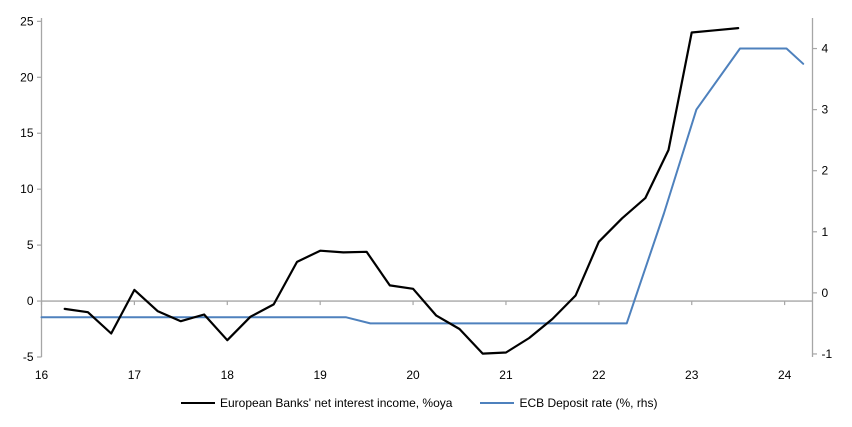  I want to click on blue-line-swatch, so click(497, 403).